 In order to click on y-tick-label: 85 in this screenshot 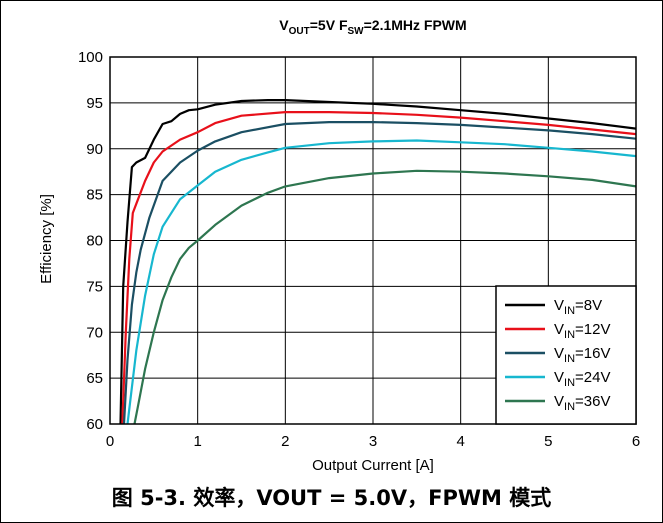, I will do `click(94, 195)`.